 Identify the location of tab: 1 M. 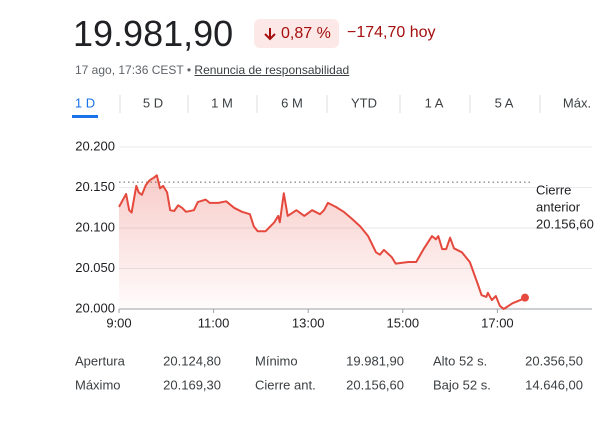
(222, 102).